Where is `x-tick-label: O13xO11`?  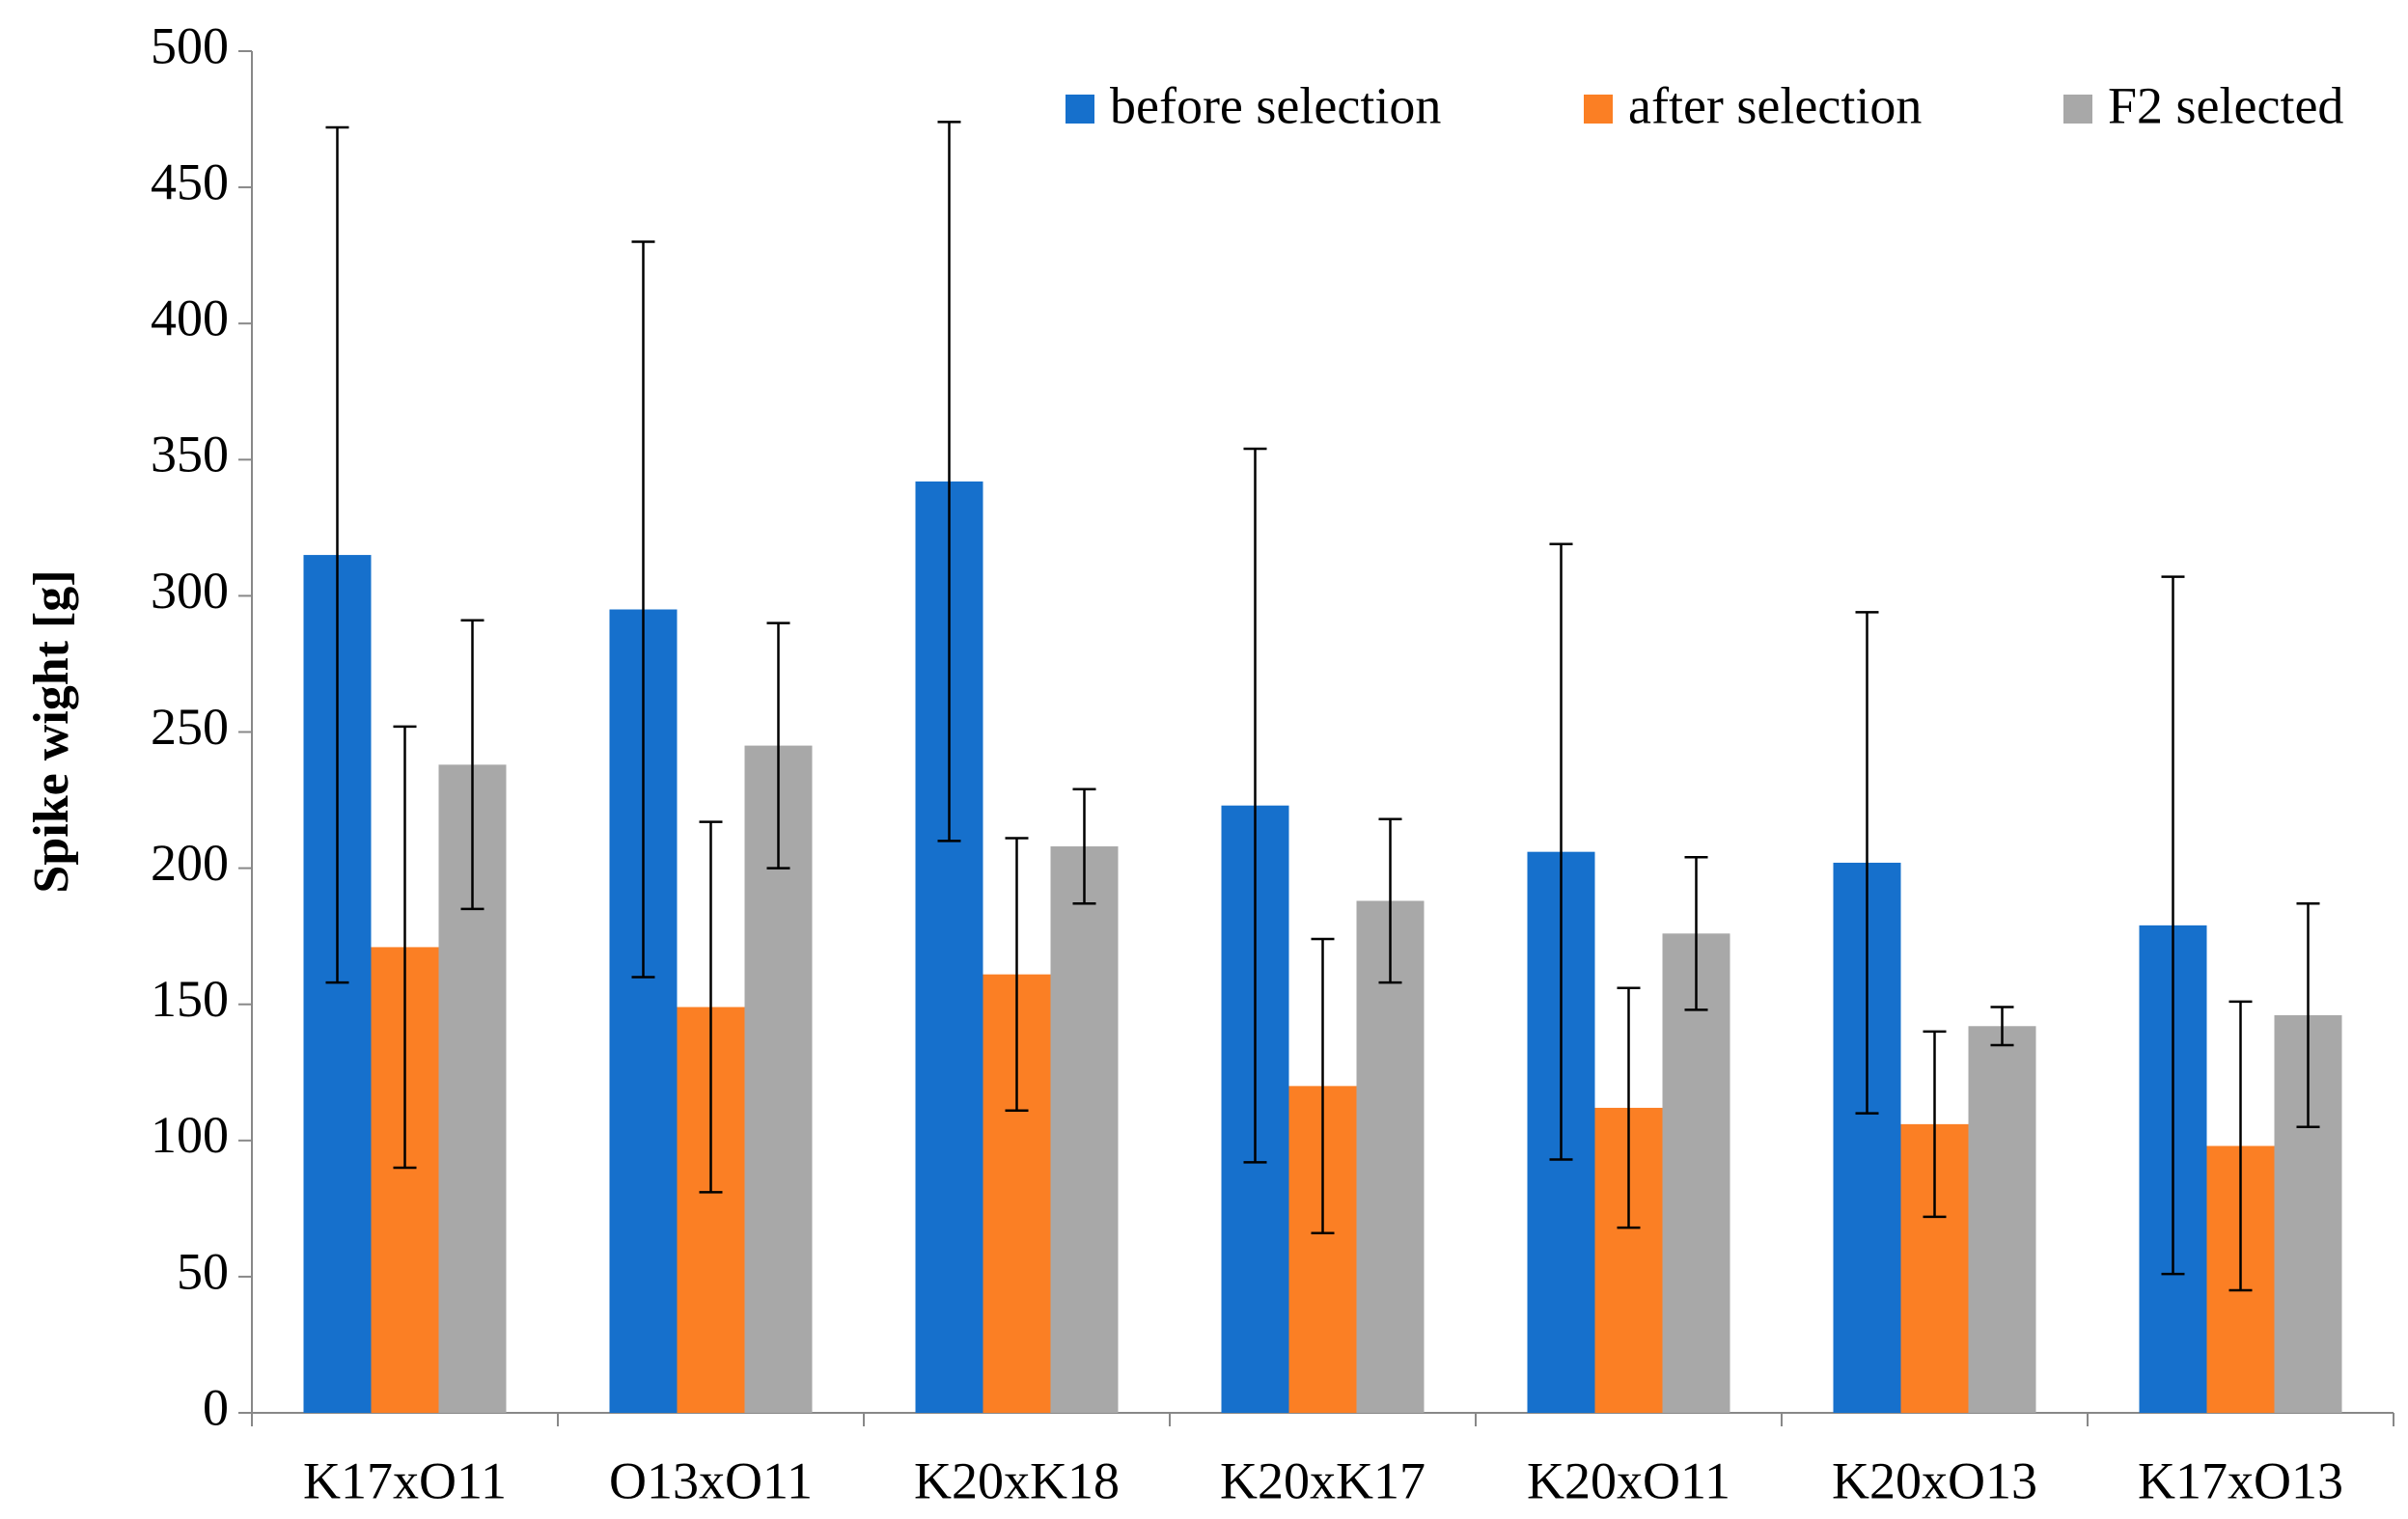
x-tick-label: O13xO11 is located at coordinates (711, 1480).